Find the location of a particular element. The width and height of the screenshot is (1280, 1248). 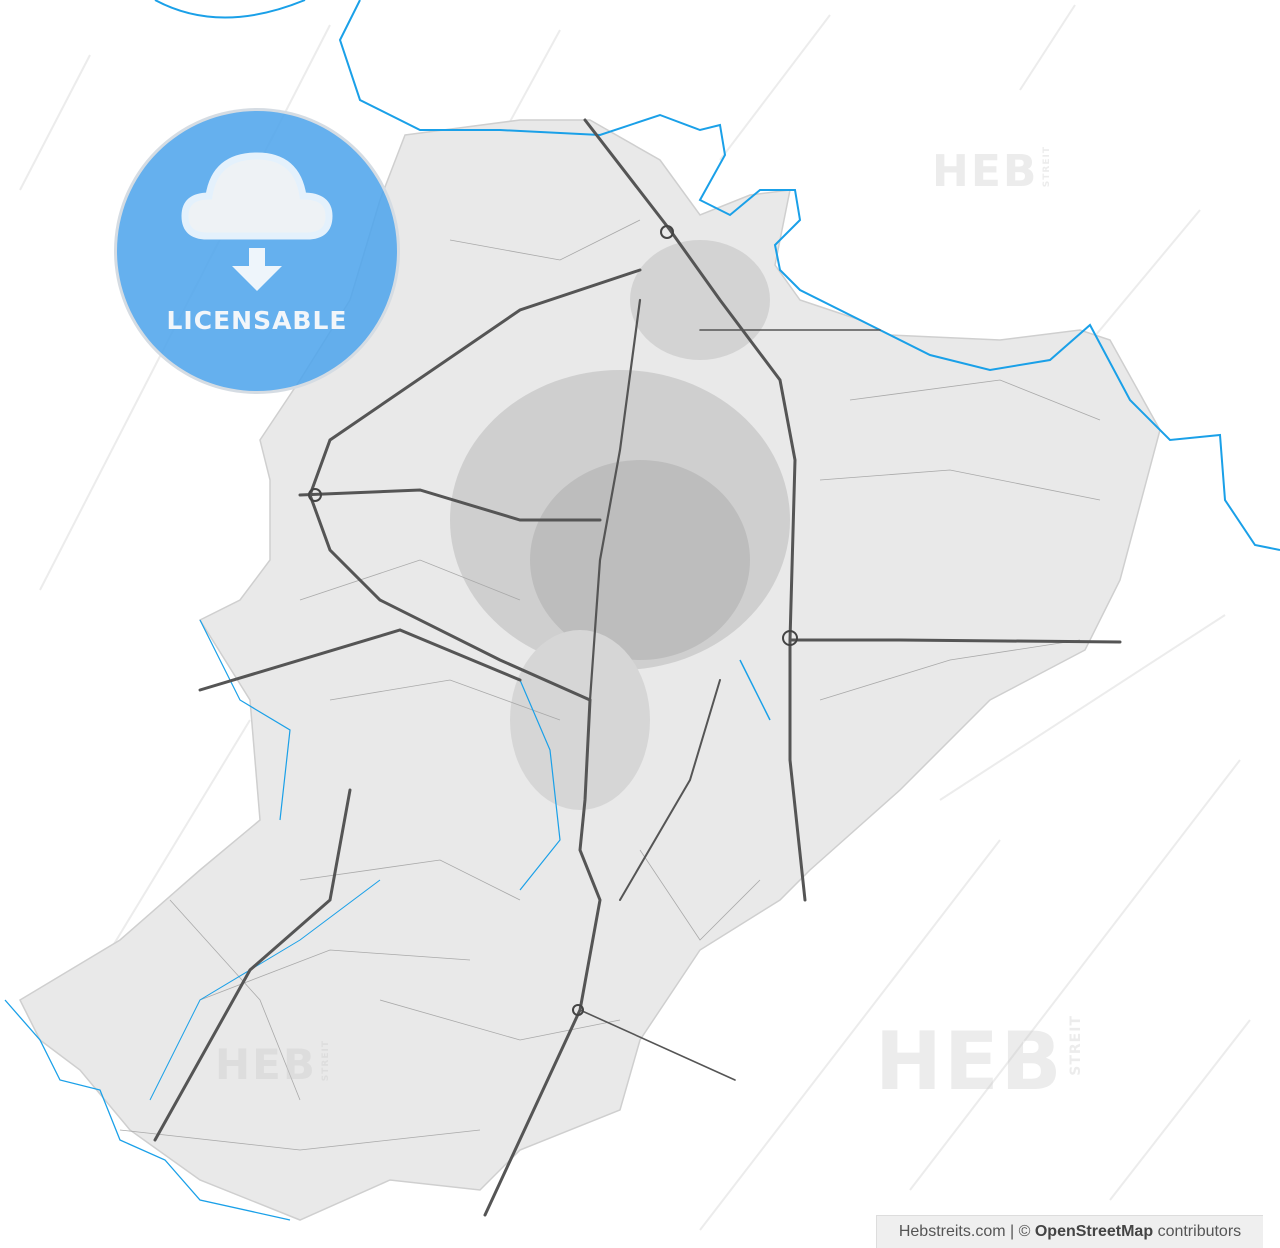

attribution-site: Hebstreits.com is located at coordinates (952, 1231).